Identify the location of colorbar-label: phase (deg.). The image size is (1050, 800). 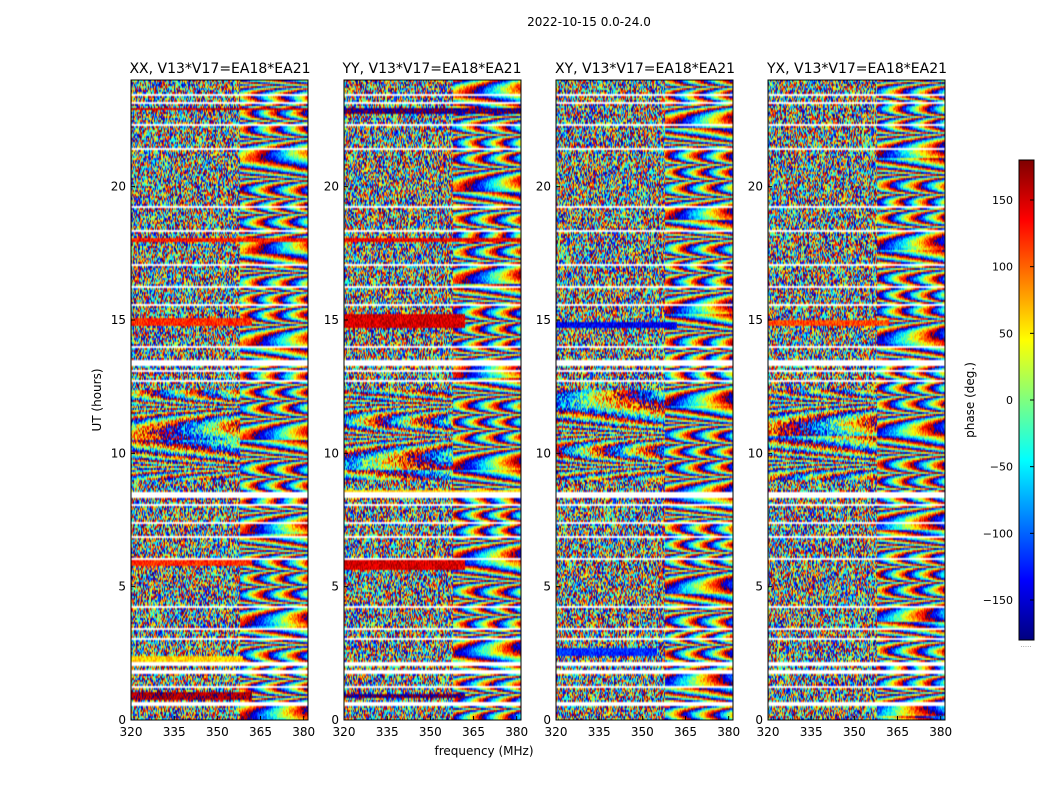
(970, 400).